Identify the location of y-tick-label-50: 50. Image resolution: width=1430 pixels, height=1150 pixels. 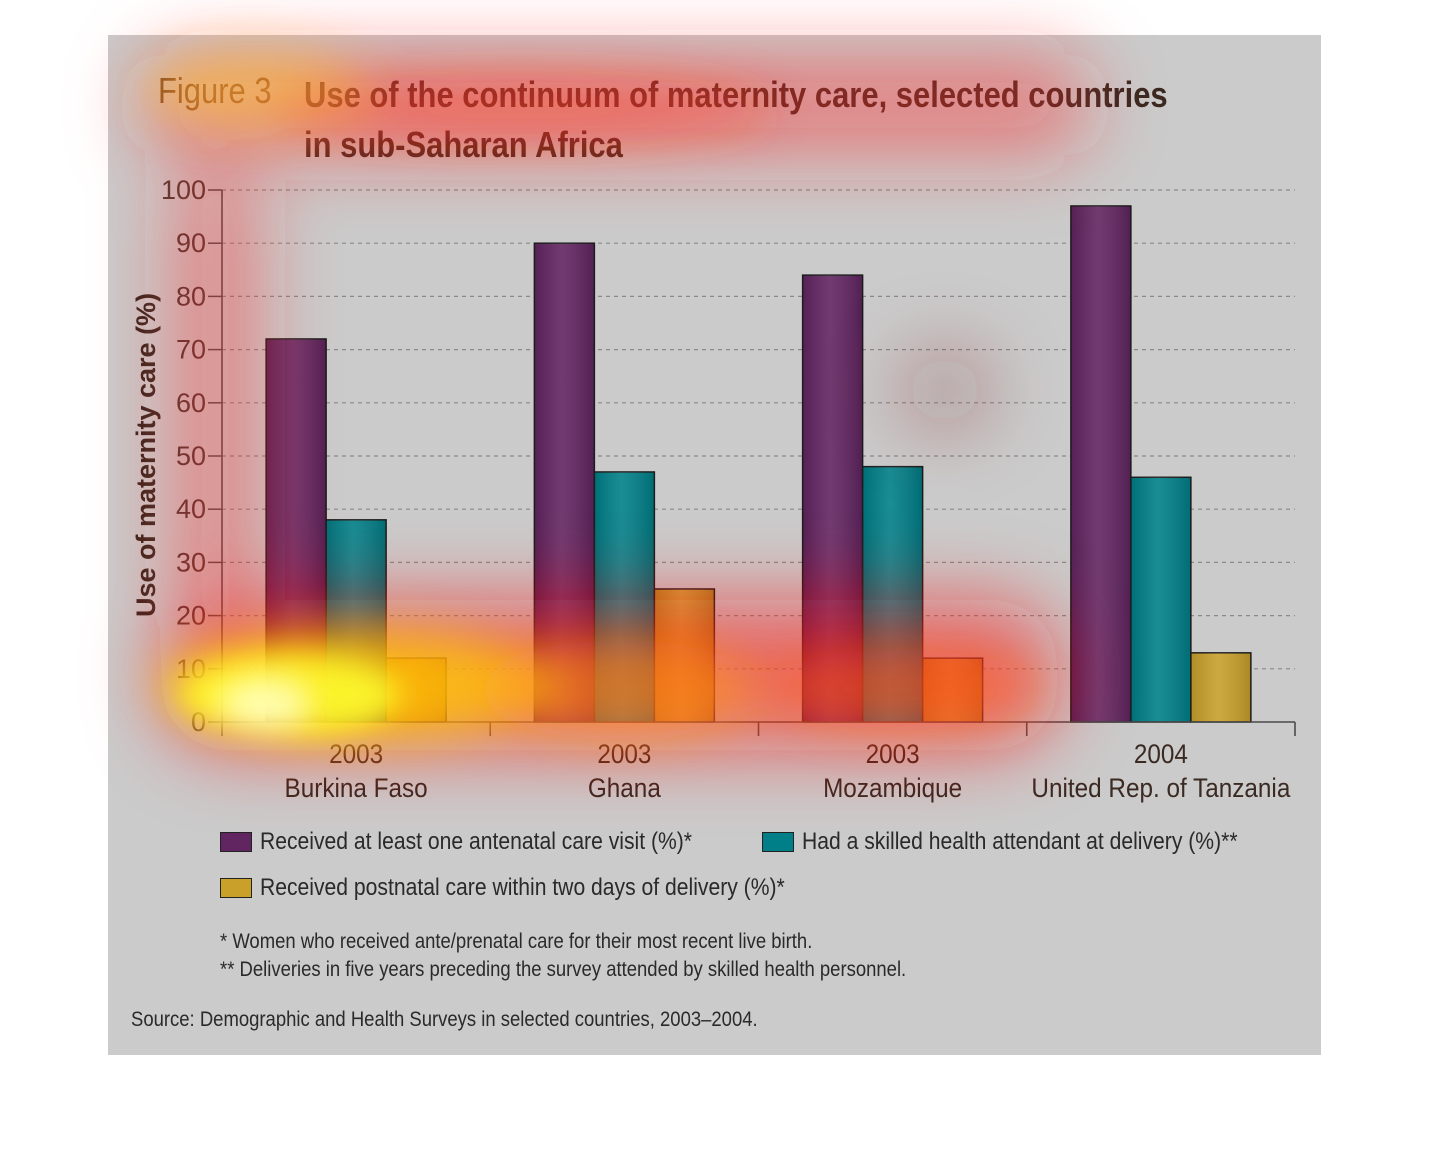
(191, 456).